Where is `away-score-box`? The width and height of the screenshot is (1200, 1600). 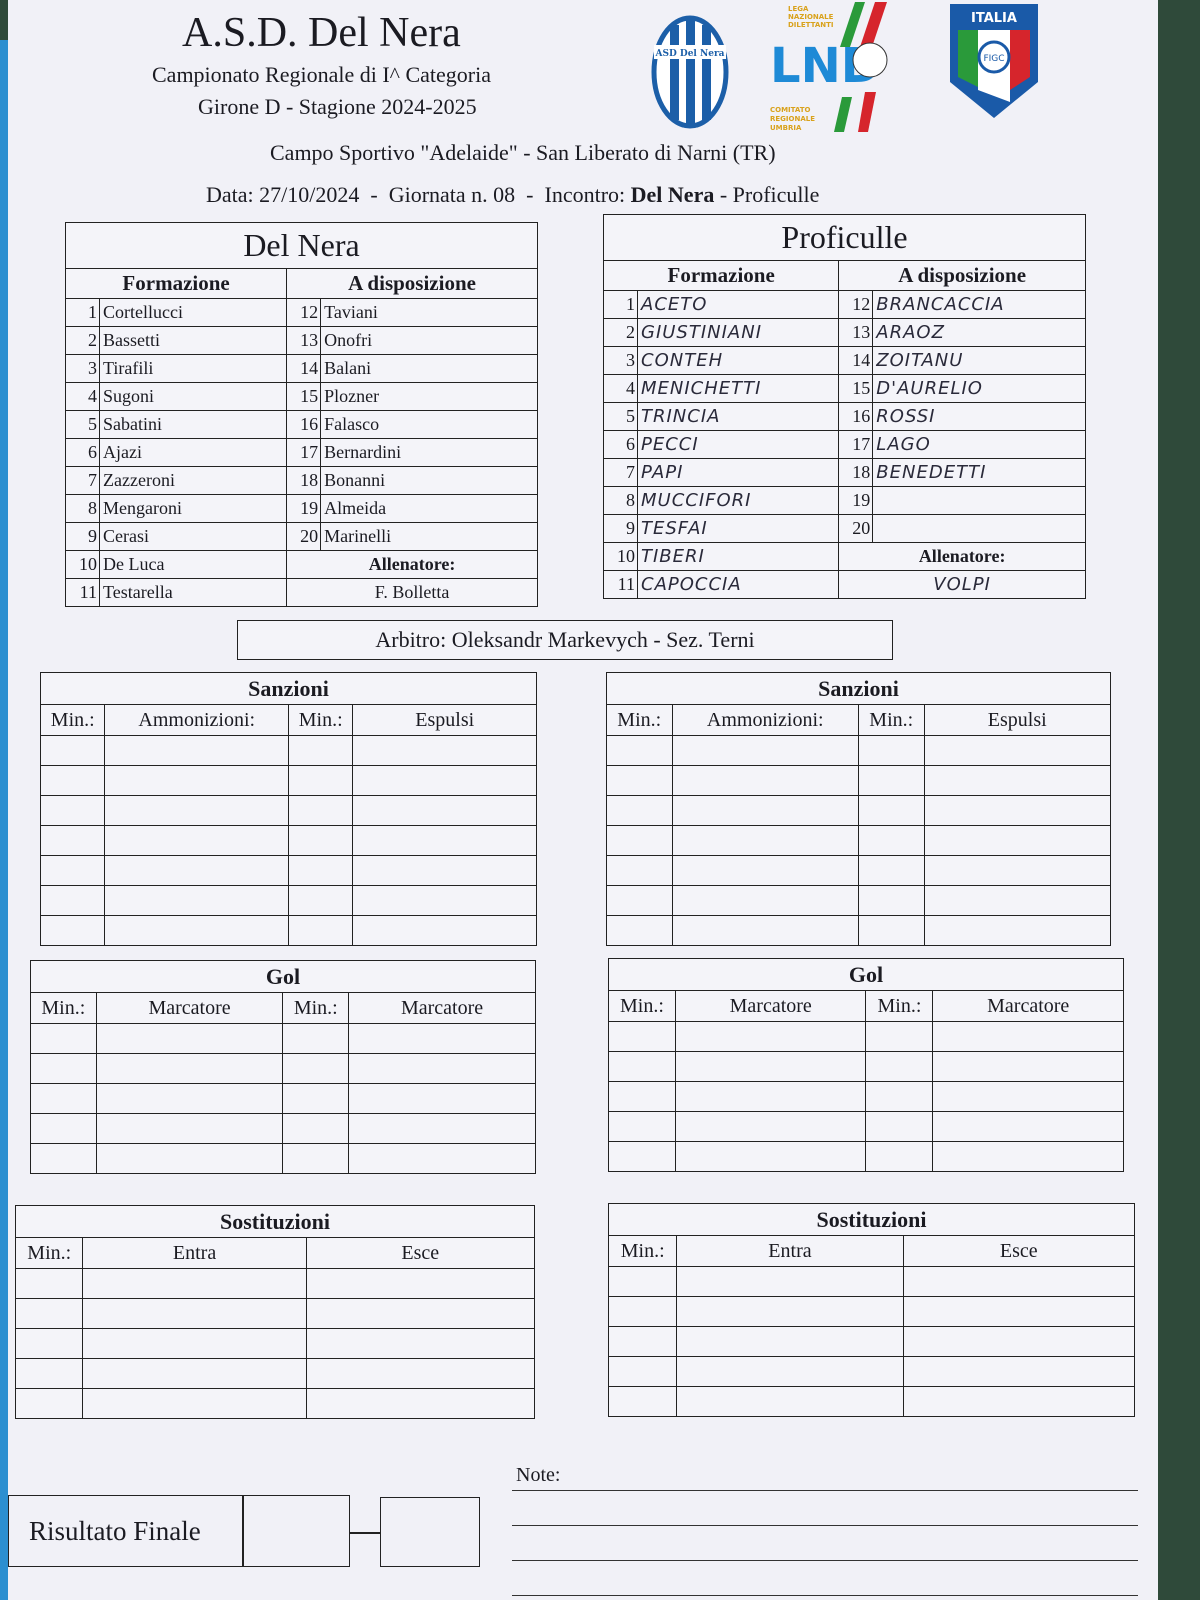
away-score-box is located at coordinates (430, 1532).